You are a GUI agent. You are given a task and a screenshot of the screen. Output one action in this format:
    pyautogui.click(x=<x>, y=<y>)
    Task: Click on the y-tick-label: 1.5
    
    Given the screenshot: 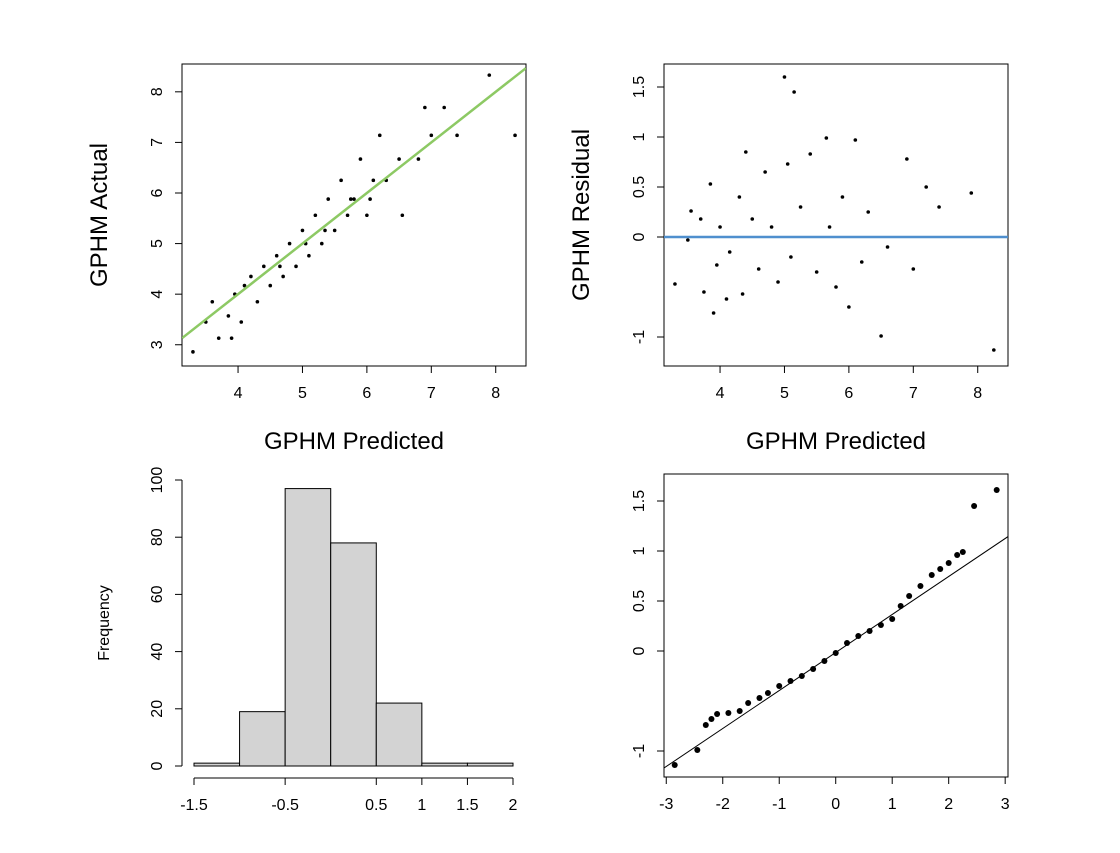 What is the action you would take?
    pyautogui.click(x=639, y=87)
    